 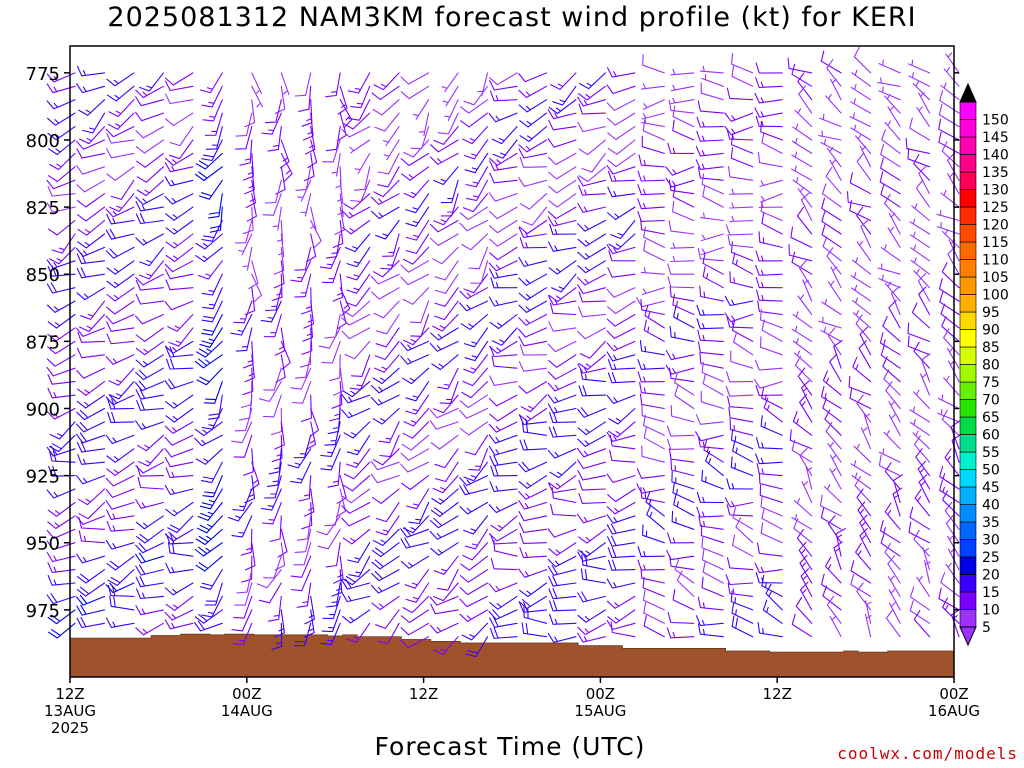 I want to click on terrain-area, so click(x=512, y=655).